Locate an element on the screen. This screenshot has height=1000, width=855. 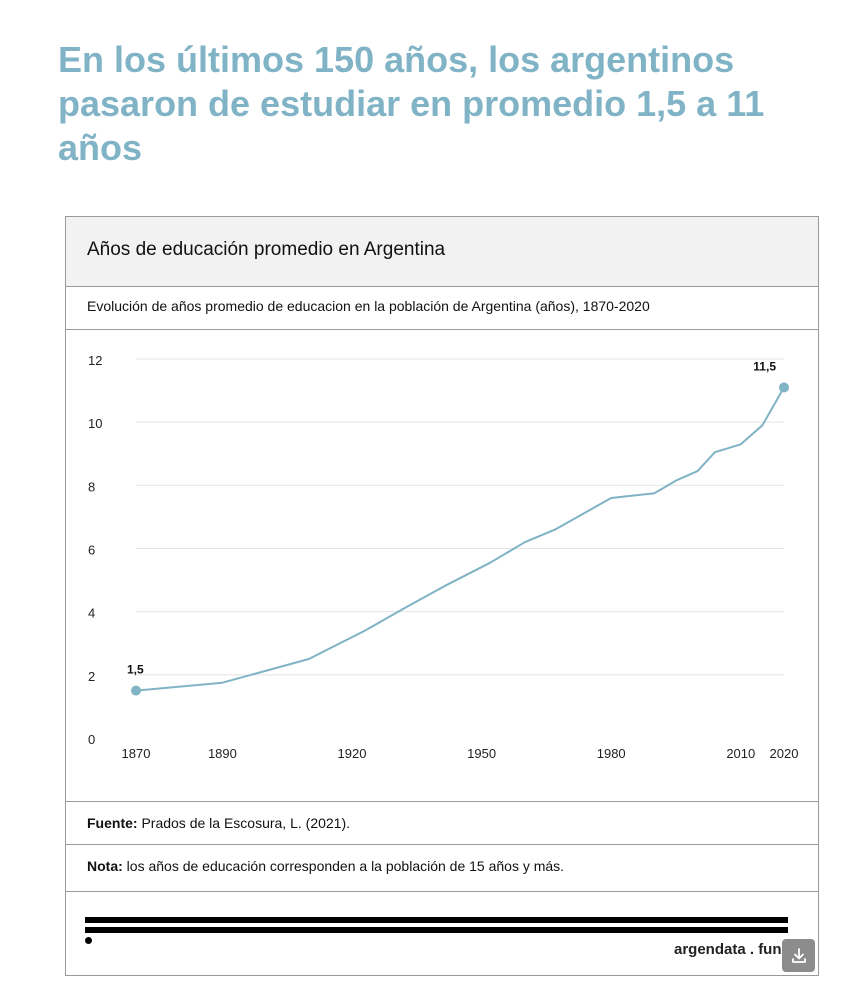
data-label: 11,5 is located at coordinates (764, 366).